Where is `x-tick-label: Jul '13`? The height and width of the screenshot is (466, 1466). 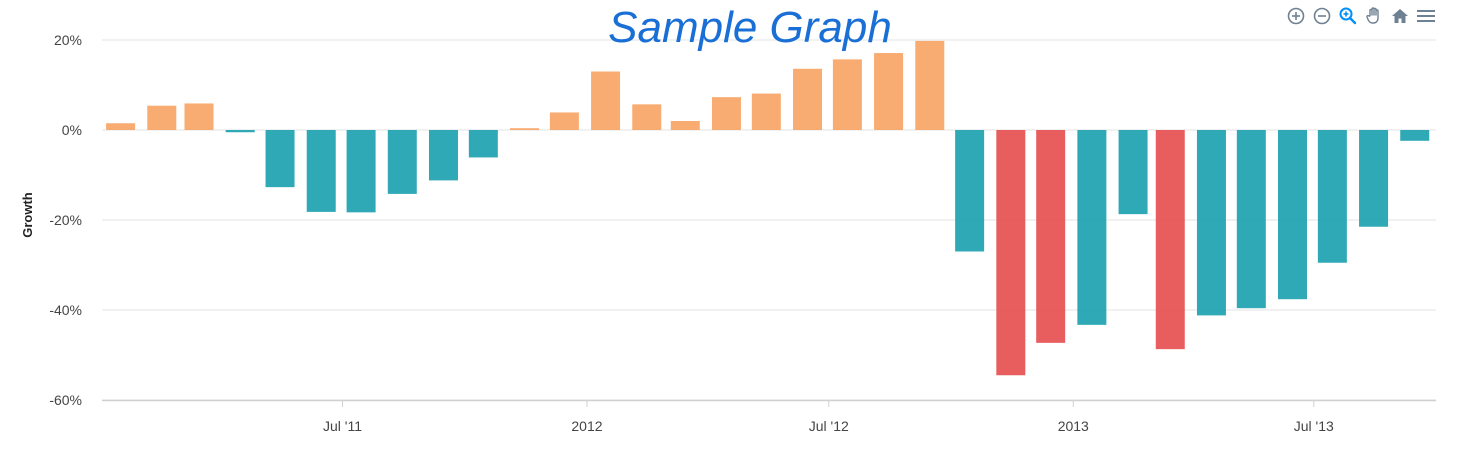 x-tick-label: Jul '13 is located at coordinates (1314, 426).